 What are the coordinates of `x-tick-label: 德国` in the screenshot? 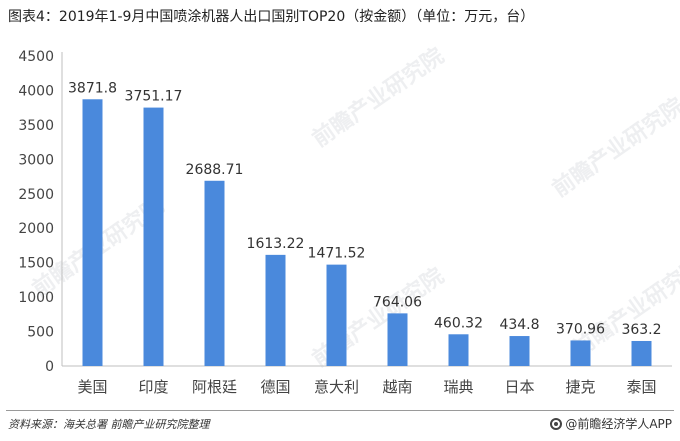 It's located at (275, 387).